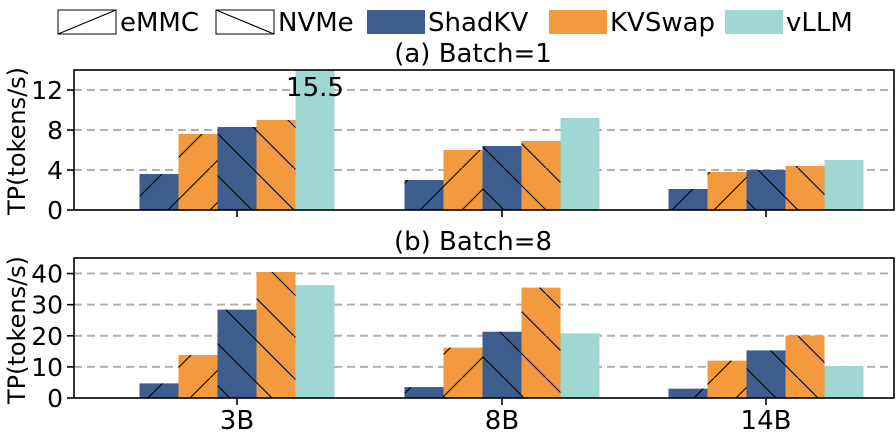 The width and height of the screenshot is (896, 437). What do you see at coordinates (17, 141) in the screenshot?
I see `y-axis-label-batch-1: TP(tokens/s)` at bounding box center [17, 141].